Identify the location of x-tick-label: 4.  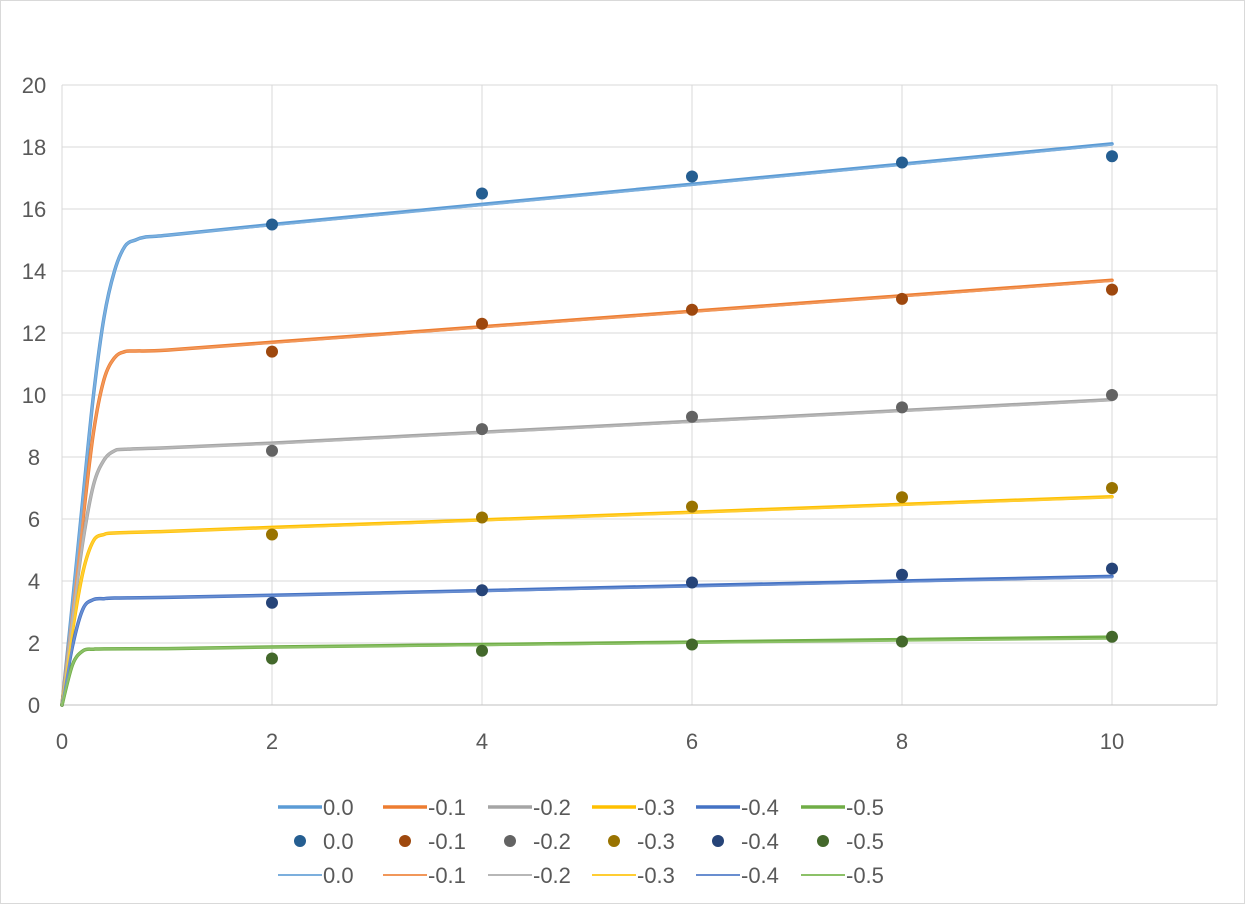
(482, 741).